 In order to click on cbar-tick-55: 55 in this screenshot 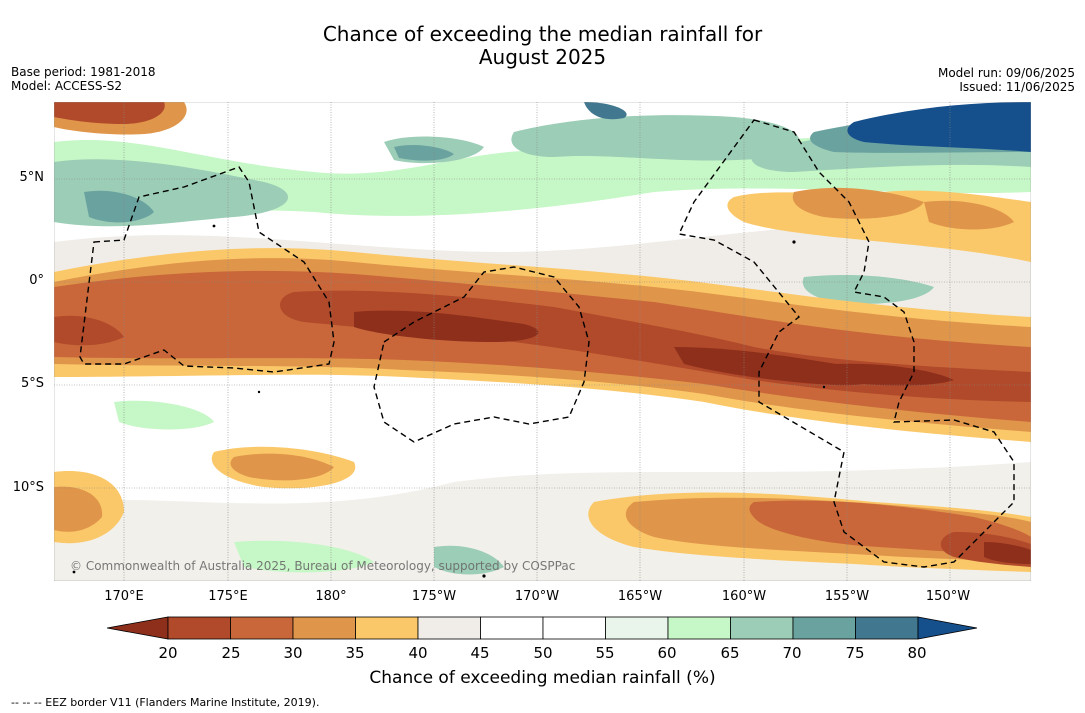, I will do `click(605, 653)`.